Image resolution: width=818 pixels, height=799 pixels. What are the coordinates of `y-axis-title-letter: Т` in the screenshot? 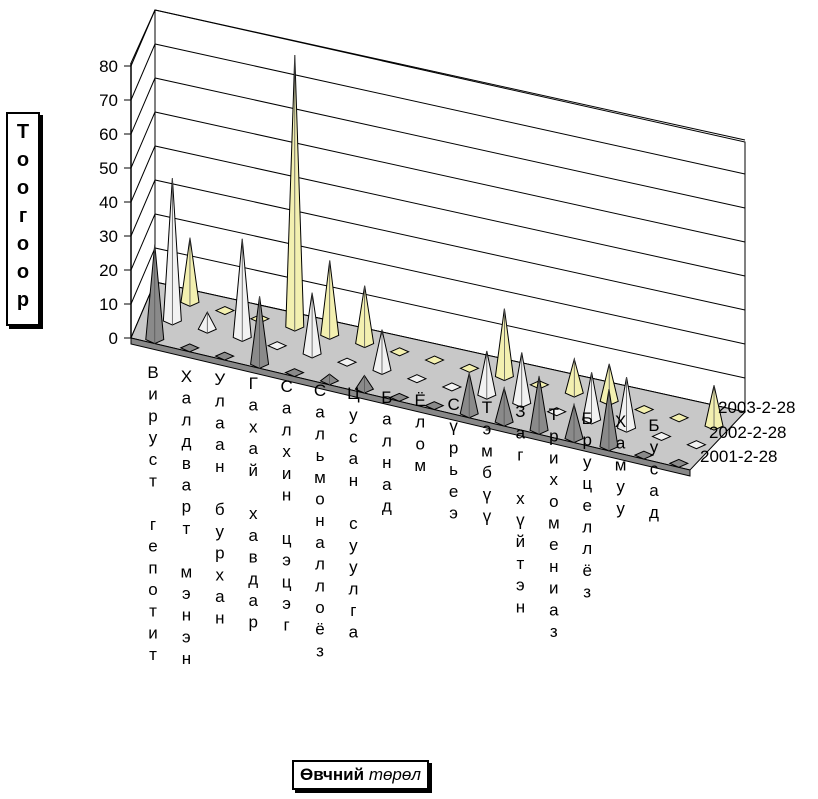 It's located at (23, 132).